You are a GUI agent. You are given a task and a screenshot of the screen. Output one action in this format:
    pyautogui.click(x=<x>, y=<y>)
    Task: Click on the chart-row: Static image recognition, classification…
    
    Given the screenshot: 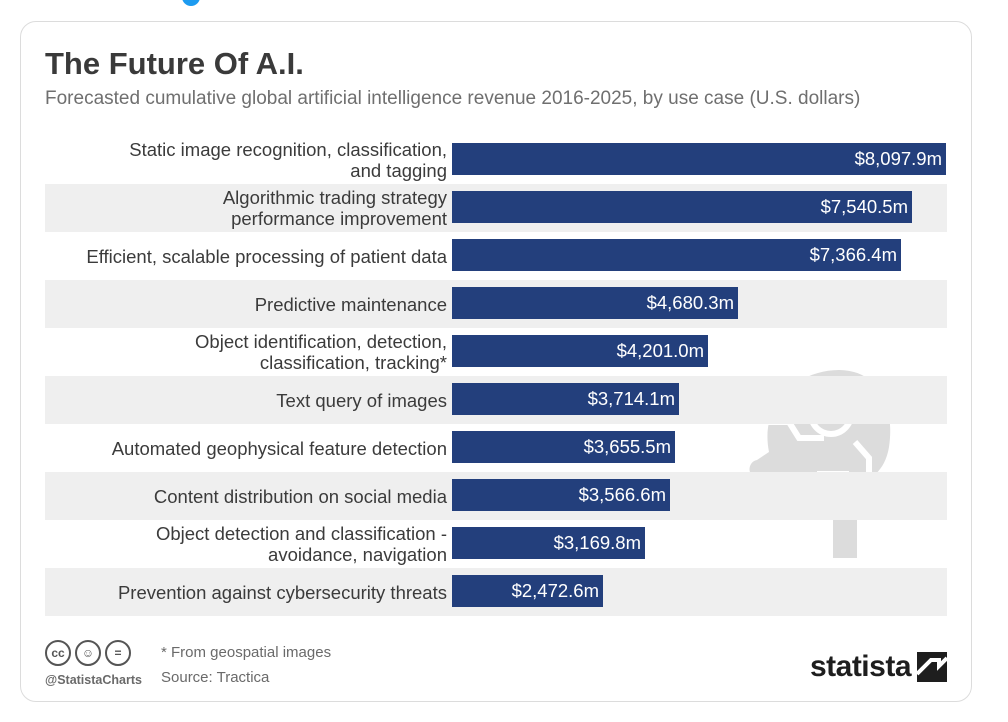 What is the action you would take?
    pyautogui.click(x=496, y=160)
    